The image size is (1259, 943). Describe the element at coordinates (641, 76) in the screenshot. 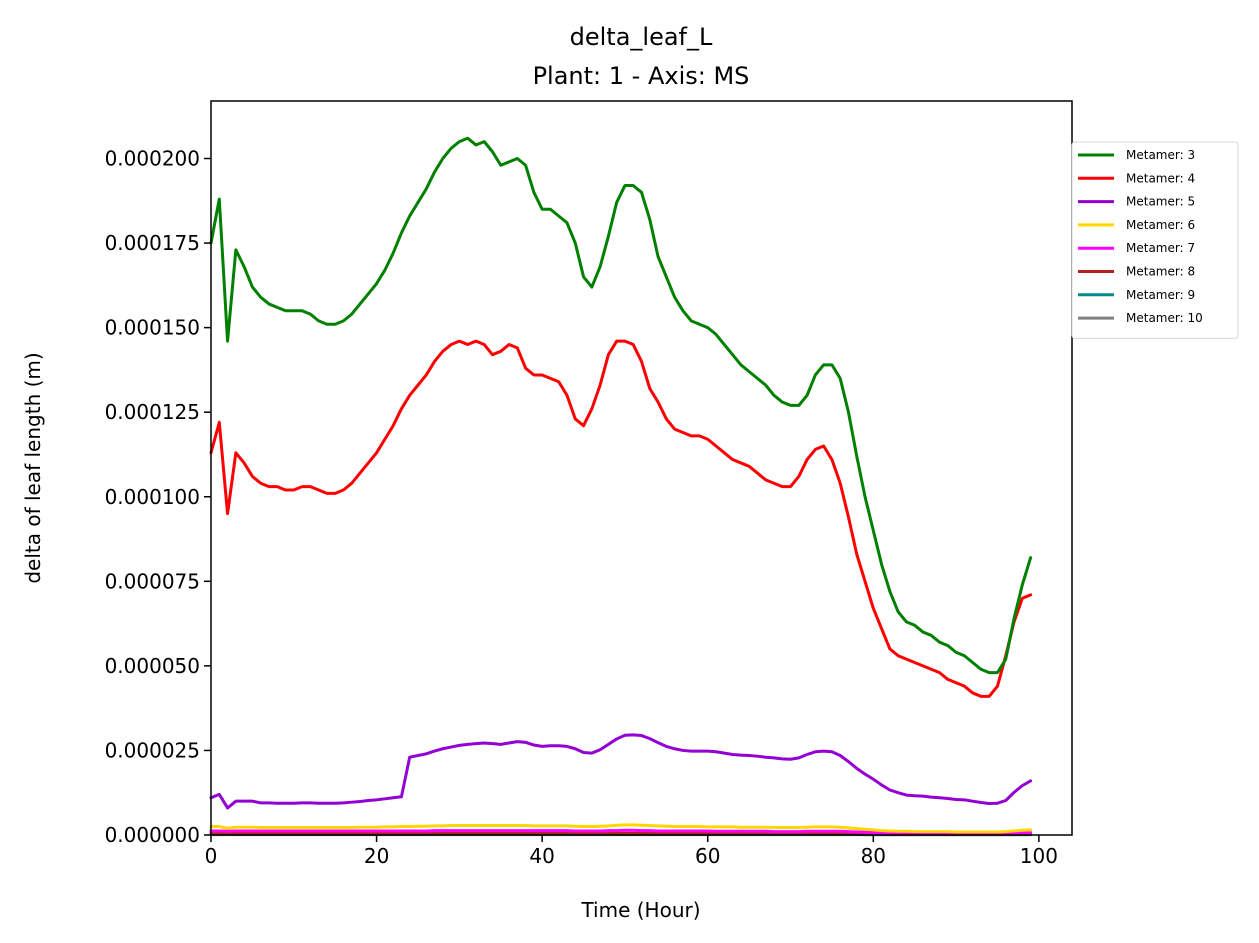

I see `chart-subtitle: Plant: 1 - Axis: MS` at that location.